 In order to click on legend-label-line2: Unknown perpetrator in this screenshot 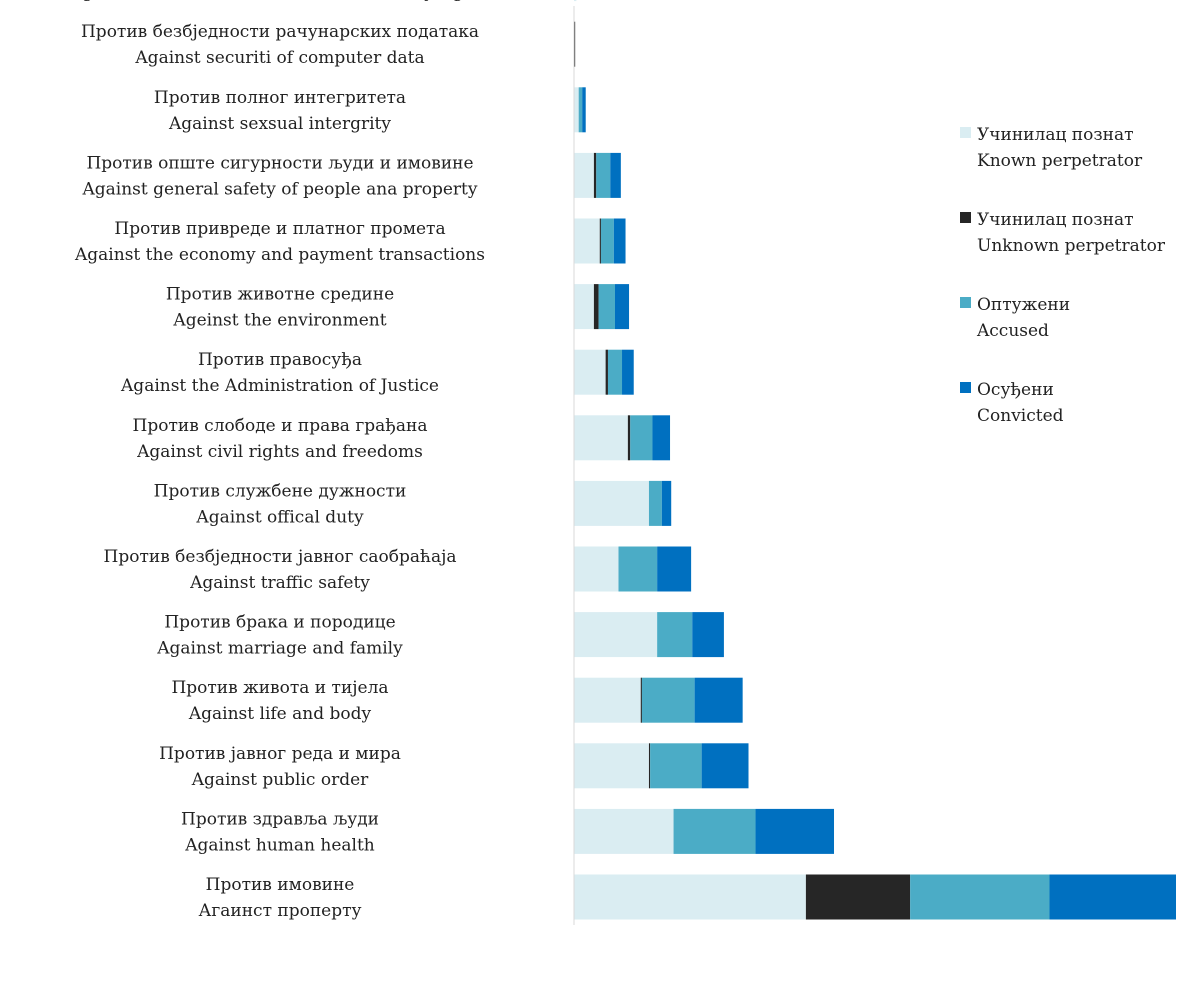, I will do `click(1071, 246)`.